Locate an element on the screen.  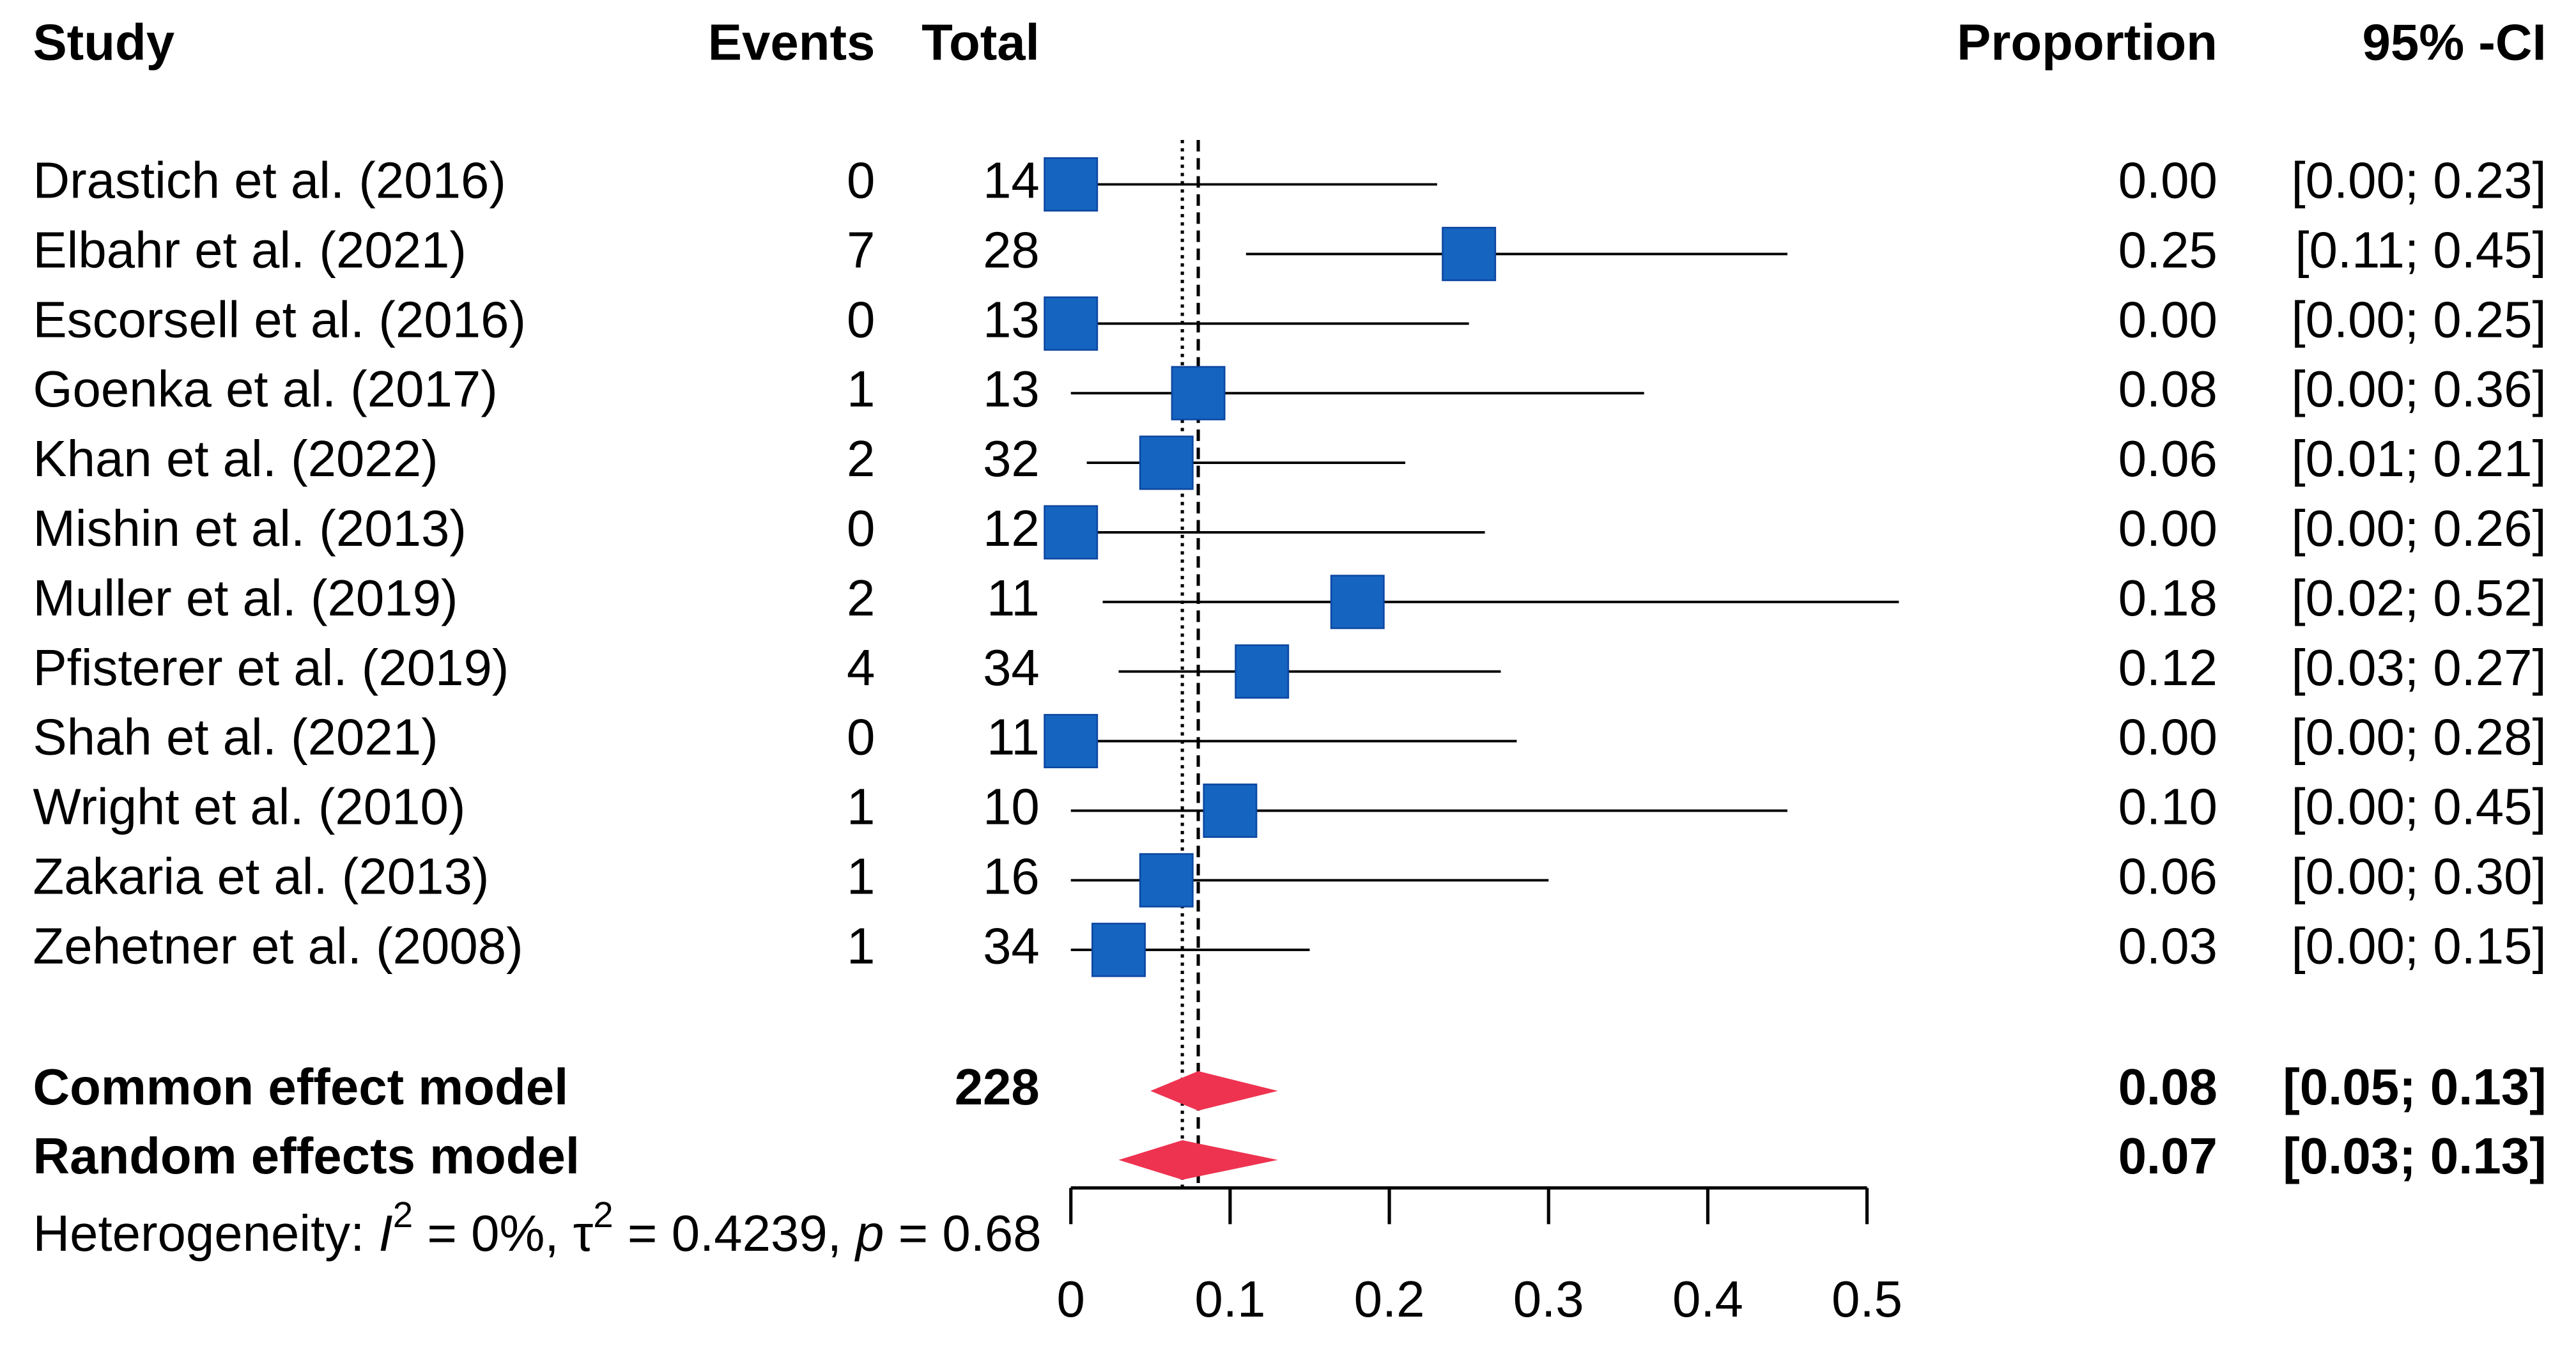
study-name: Escorsell et al. (2016) is located at coordinates (279, 319).